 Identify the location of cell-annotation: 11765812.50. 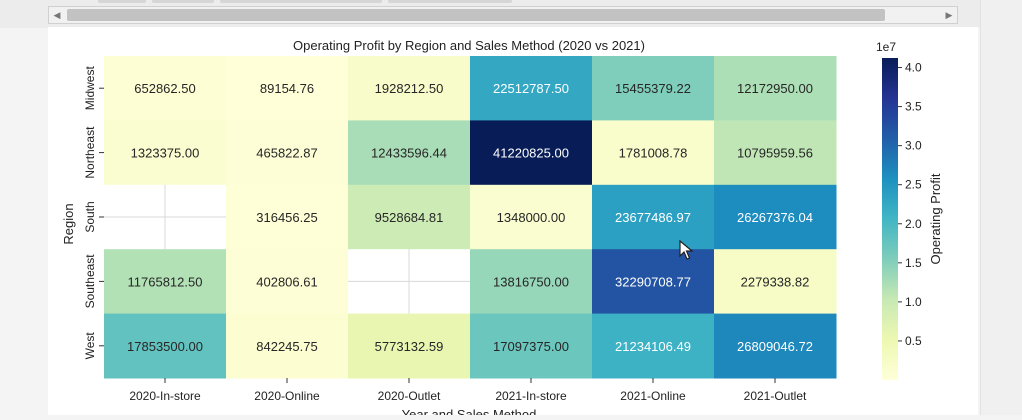
(165, 281).